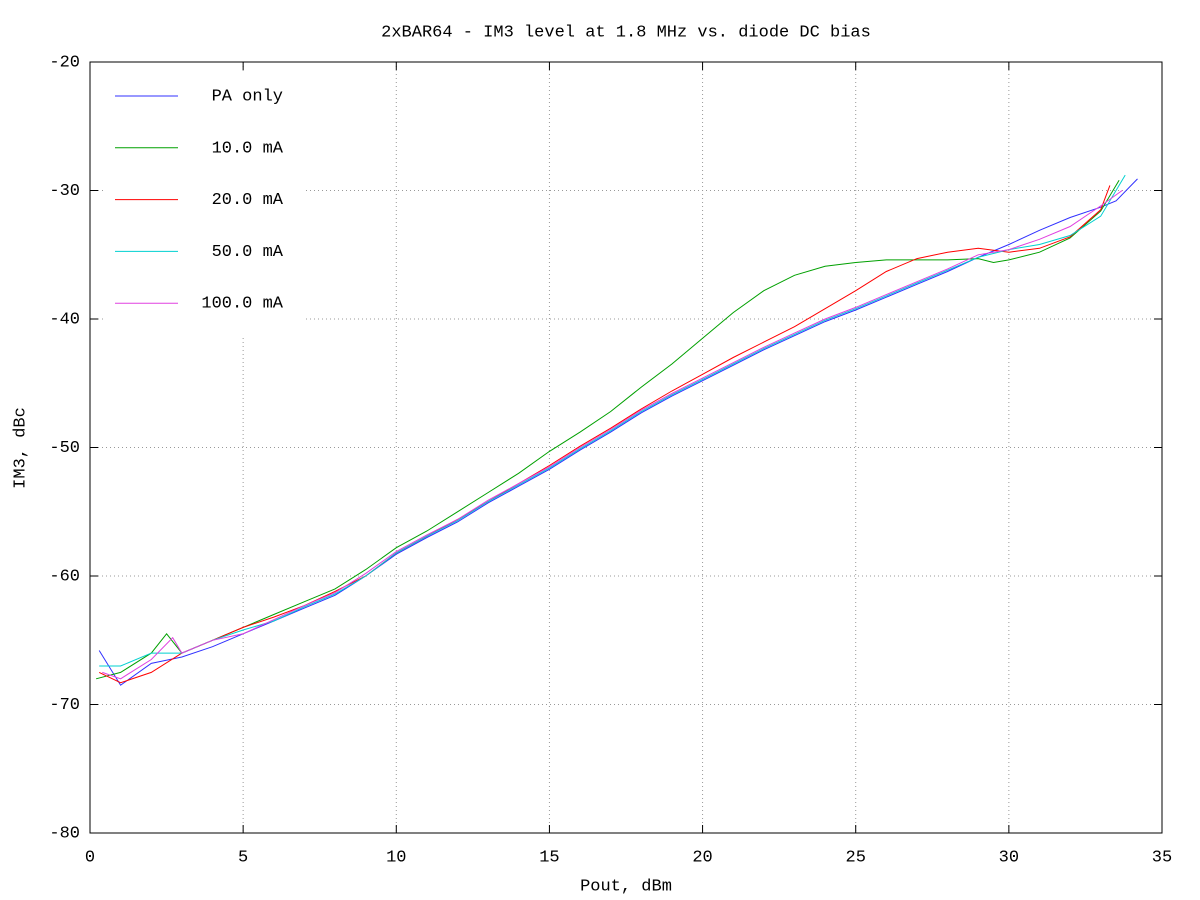 The image size is (1200, 900). Describe the element at coordinates (243, 857) in the screenshot. I see `x-tick-label: 5` at that location.